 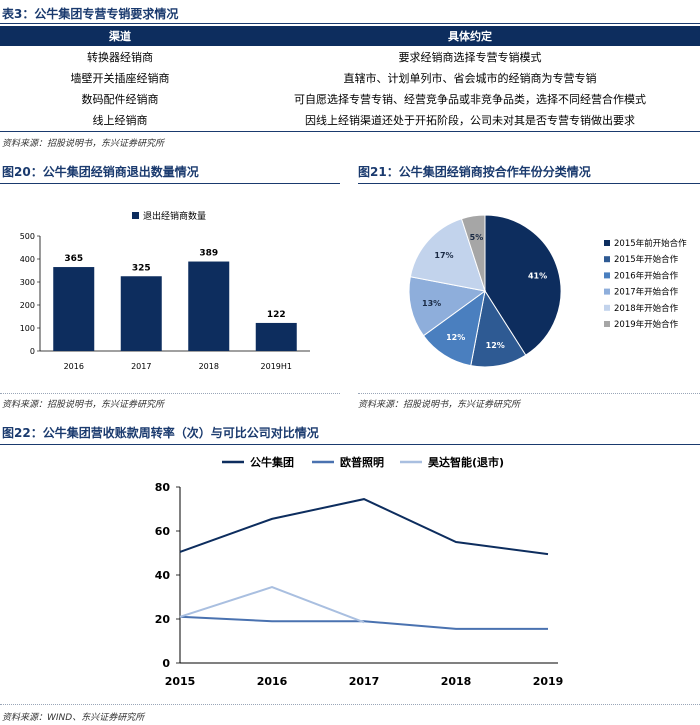 What do you see at coordinates (83, 405) in the screenshot?
I see `fig20-source: 资料来源：招股说明书，东兴证券研究所` at bounding box center [83, 405].